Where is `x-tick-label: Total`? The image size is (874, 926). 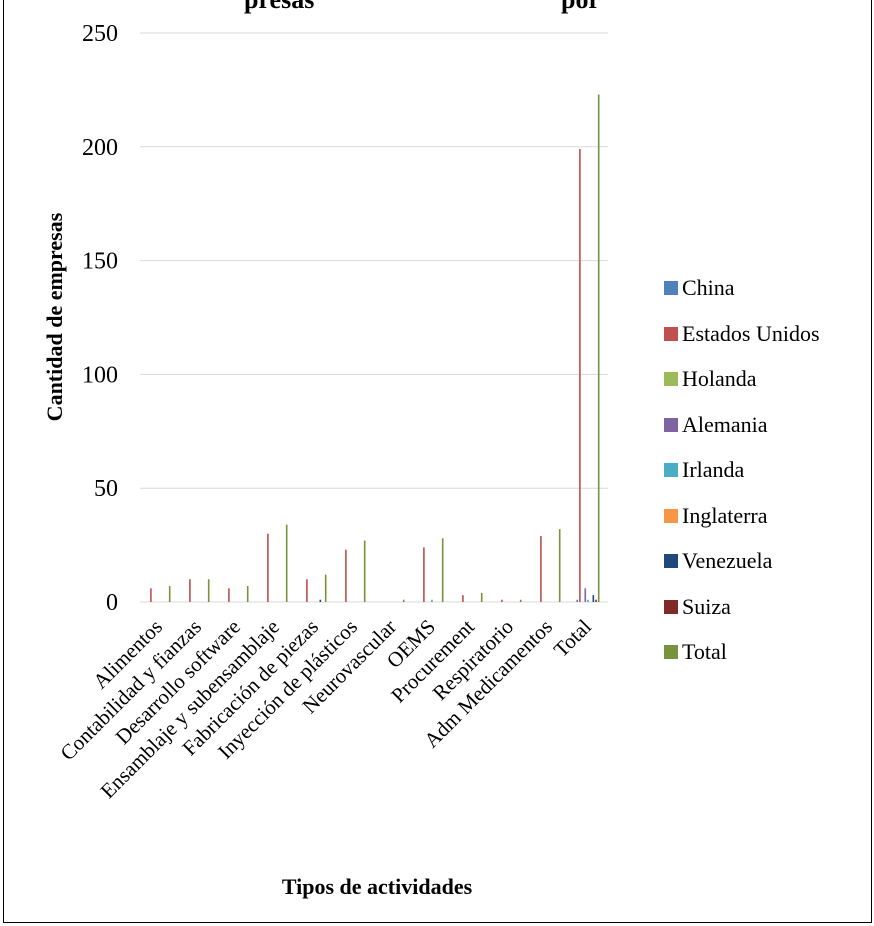
x-tick-label: Total is located at coordinates (572, 637).